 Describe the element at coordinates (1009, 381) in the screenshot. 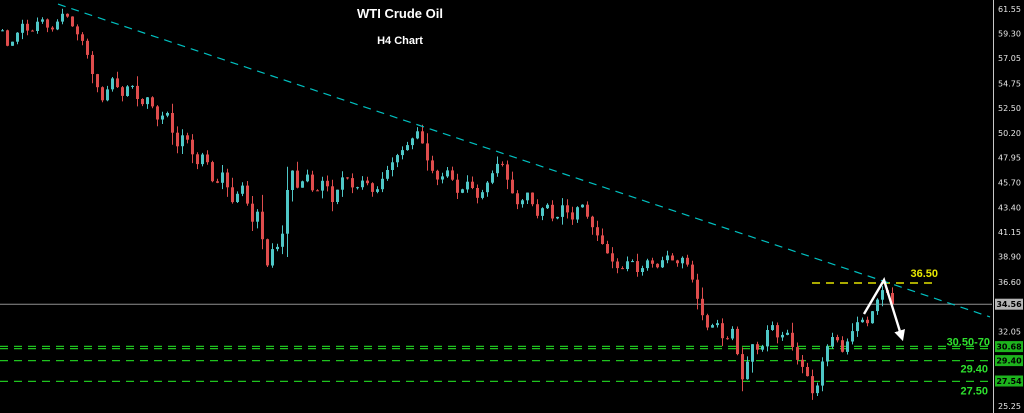

I see `svg-text: 27.54` at that location.